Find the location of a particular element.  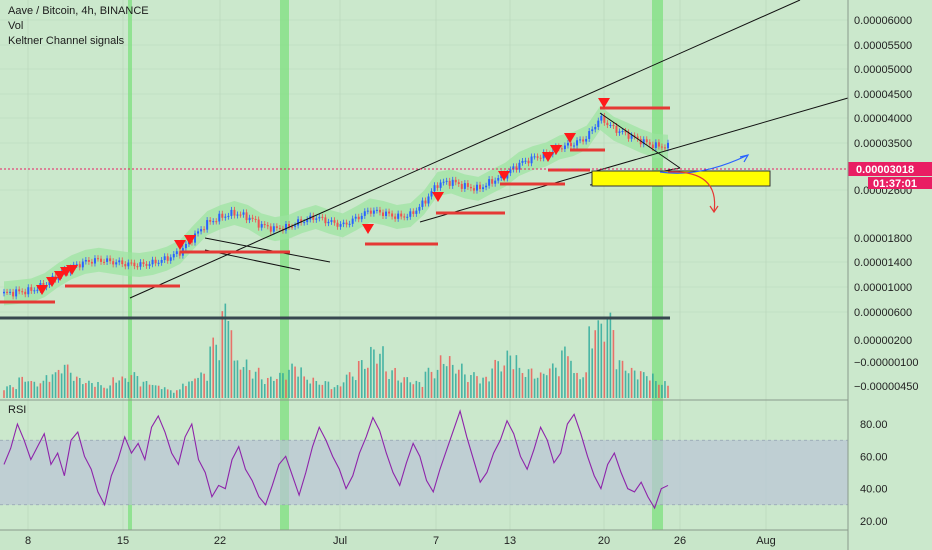

bullish-projection-arrow is located at coordinates (704, 164).